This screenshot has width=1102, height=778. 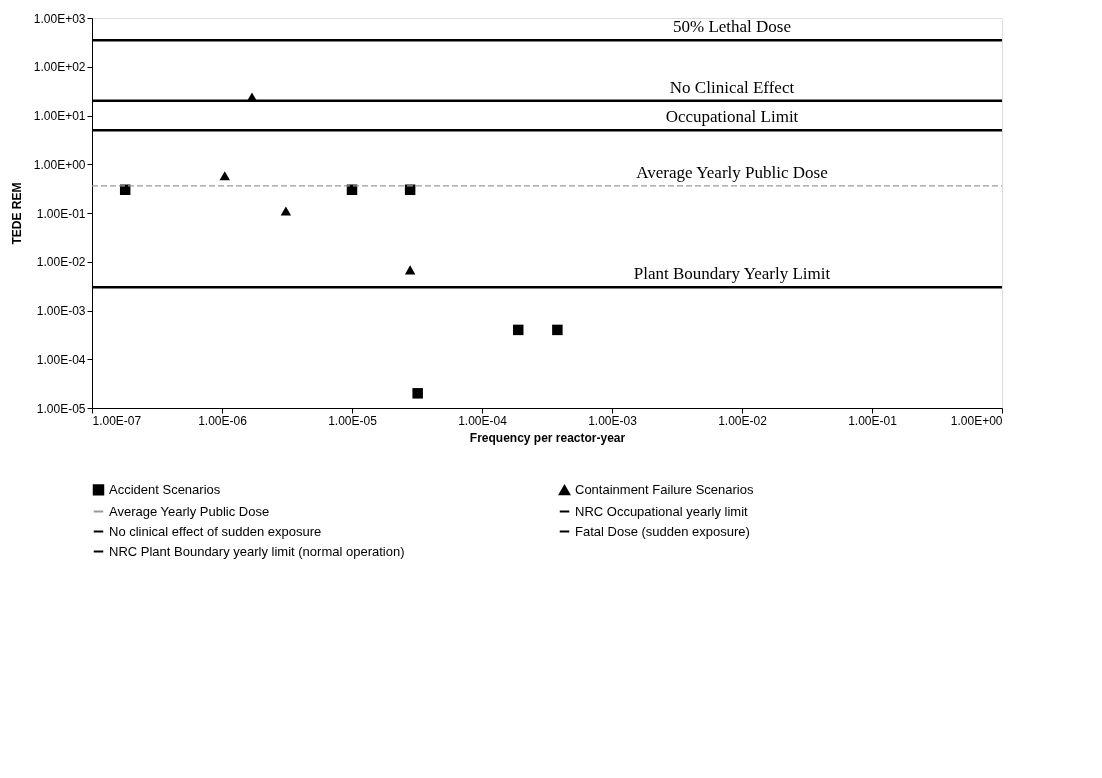 What do you see at coordinates (61, 359) in the screenshot?
I see `y-tick-label: 1.00E-04` at bounding box center [61, 359].